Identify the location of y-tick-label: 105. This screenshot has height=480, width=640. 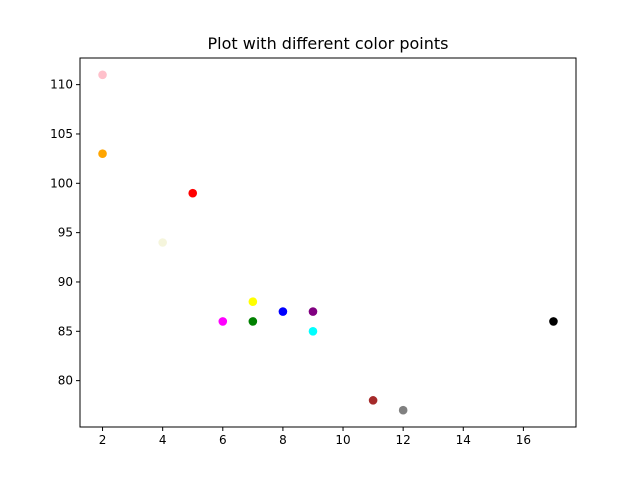
(61, 134).